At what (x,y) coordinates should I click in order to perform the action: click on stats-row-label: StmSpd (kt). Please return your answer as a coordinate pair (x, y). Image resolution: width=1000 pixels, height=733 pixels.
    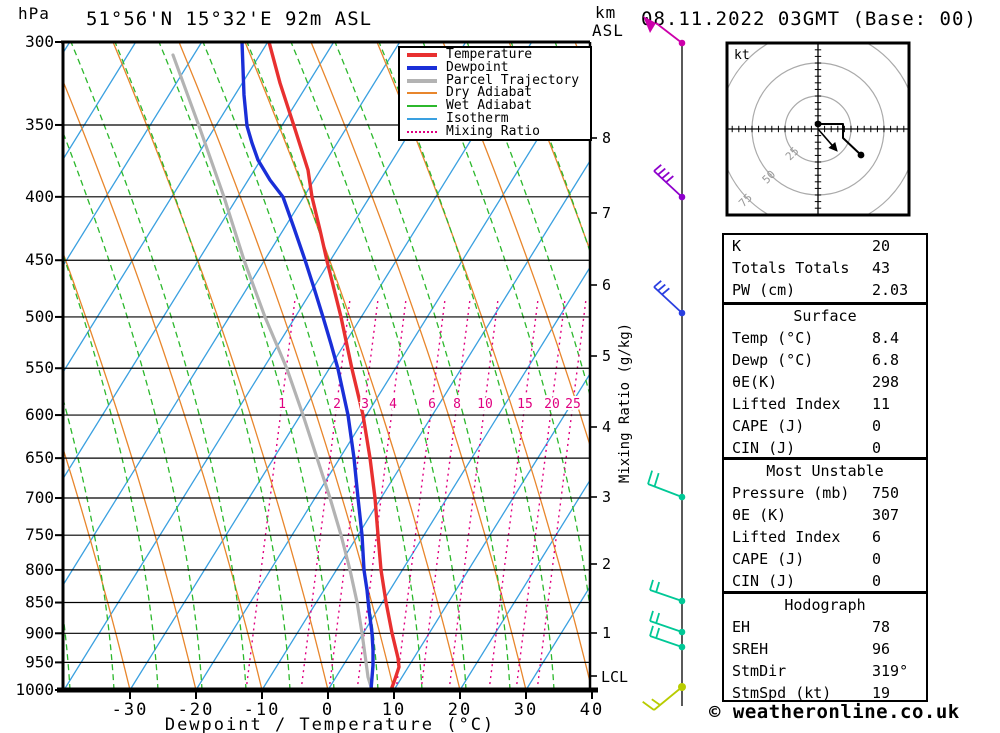
    Looking at the image, I should click on (782, 693).